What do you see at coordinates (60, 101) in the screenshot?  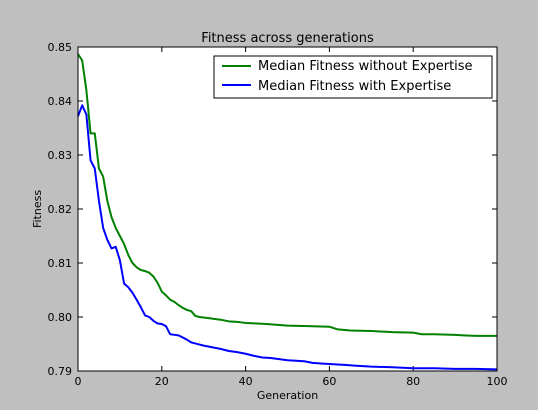 I see `y-tick-label: 0.84` at bounding box center [60, 101].